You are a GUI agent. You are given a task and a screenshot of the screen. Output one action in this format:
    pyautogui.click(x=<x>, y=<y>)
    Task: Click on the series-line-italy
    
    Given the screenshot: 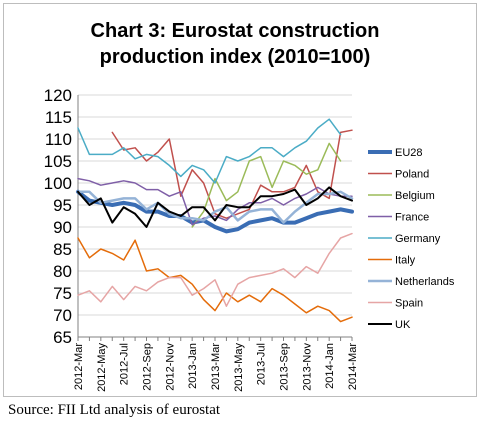 What is the action you would take?
    pyautogui.click(x=215, y=280)
    